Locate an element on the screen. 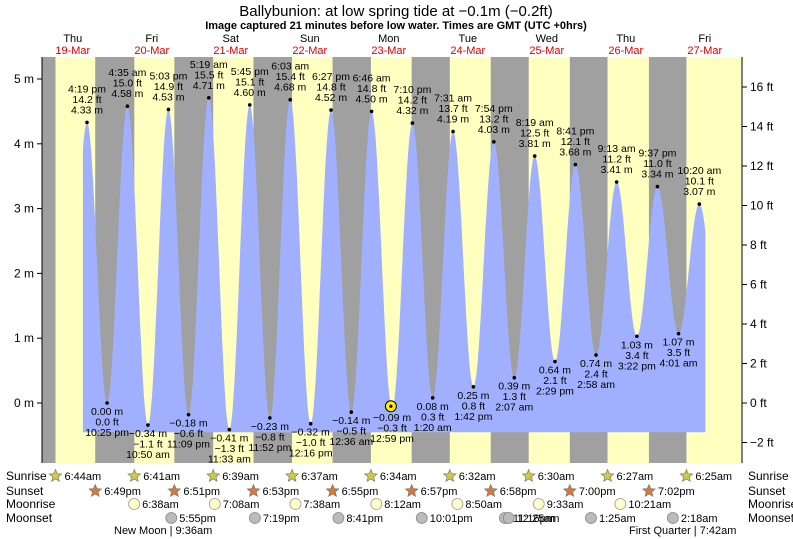 The height and width of the screenshot is (539, 793). moonrise-time: 10:21am is located at coordinates (649, 505).